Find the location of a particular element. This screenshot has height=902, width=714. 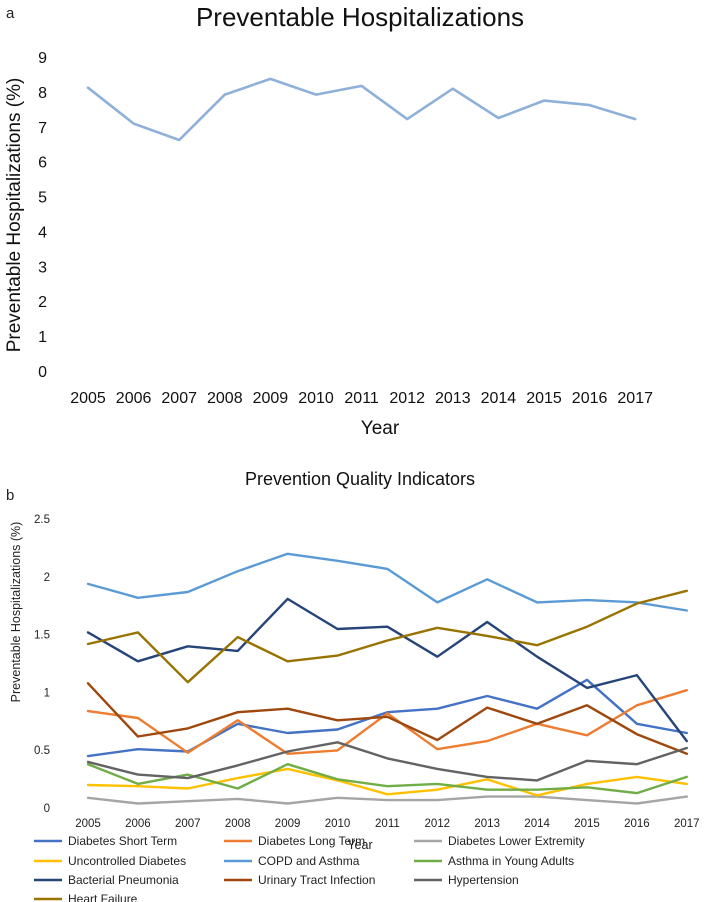

chart-a-x-tick: 2012 is located at coordinates (407, 398).